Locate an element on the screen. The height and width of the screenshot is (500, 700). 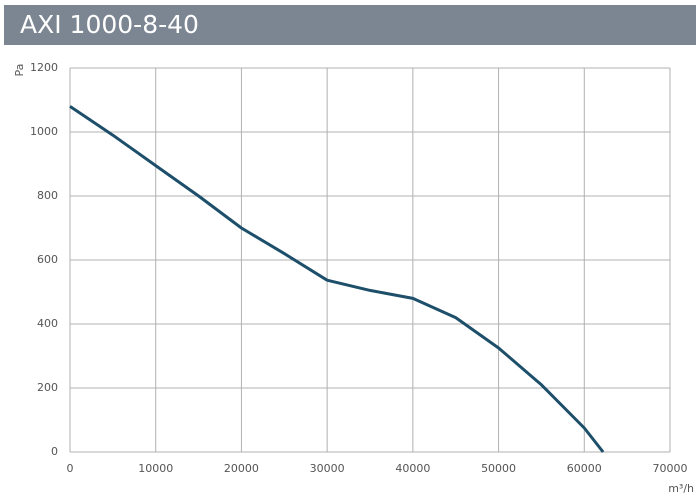
x-tick-label: 60000 is located at coordinates (584, 468).